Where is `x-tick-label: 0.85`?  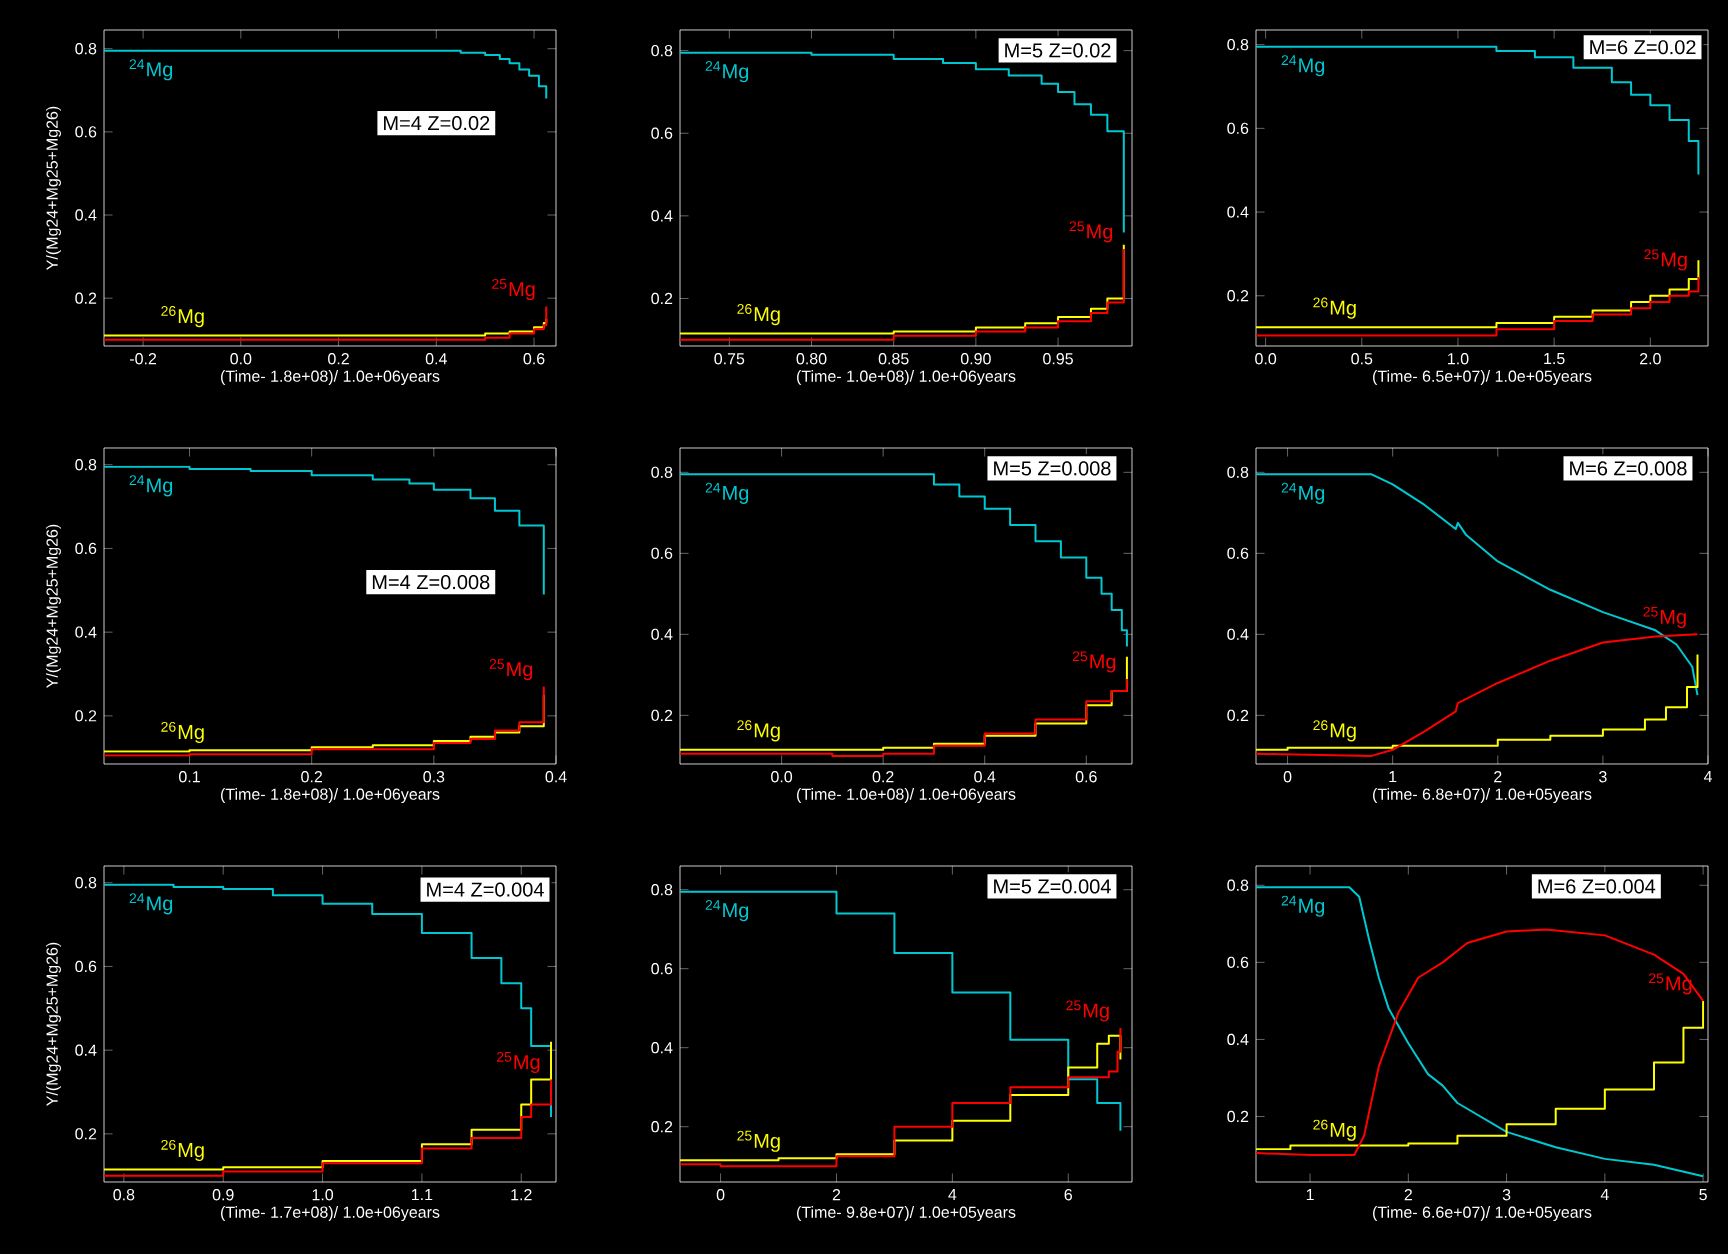 x-tick-label: 0.85 is located at coordinates (893, 359).